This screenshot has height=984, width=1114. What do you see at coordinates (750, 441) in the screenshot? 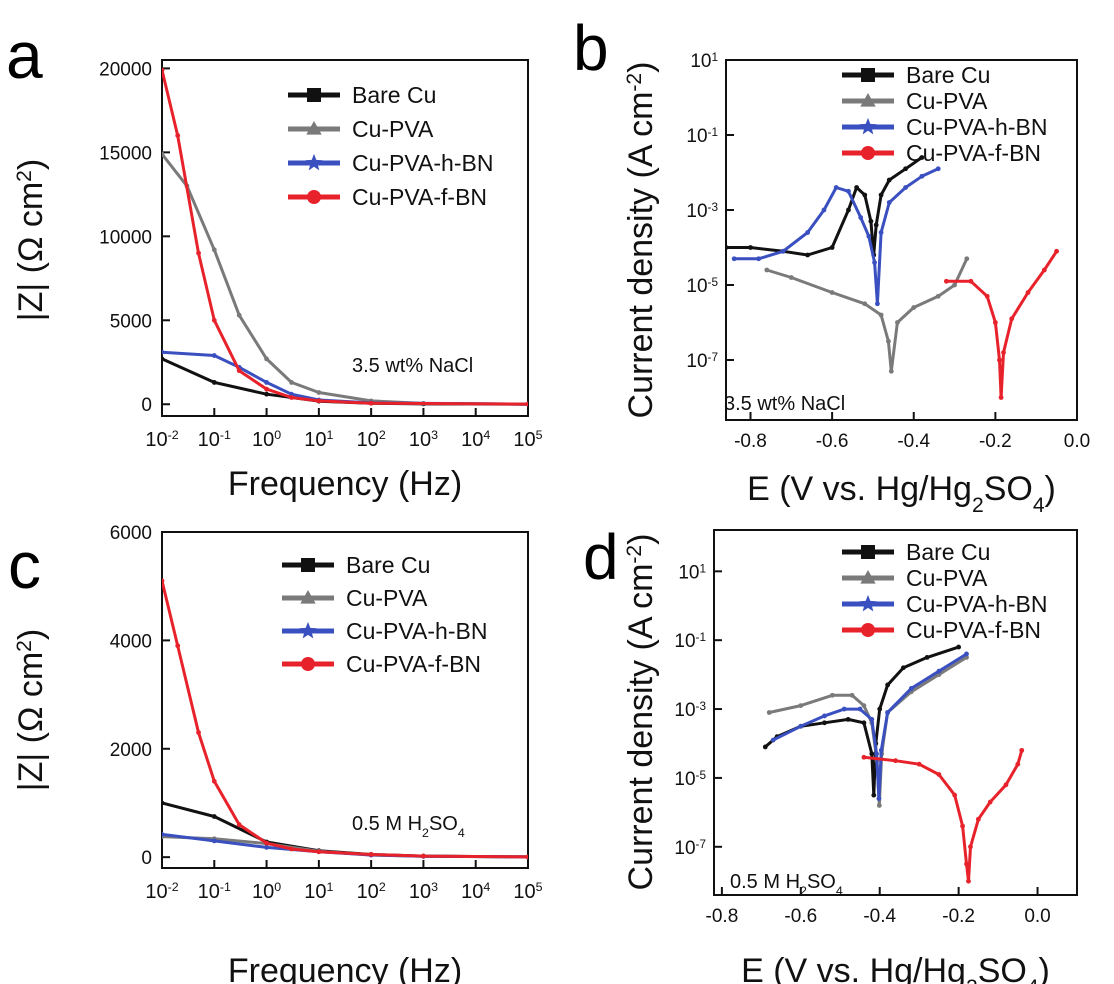
I see `x-tick-label: -0.8` at bounding box center [750, 441].